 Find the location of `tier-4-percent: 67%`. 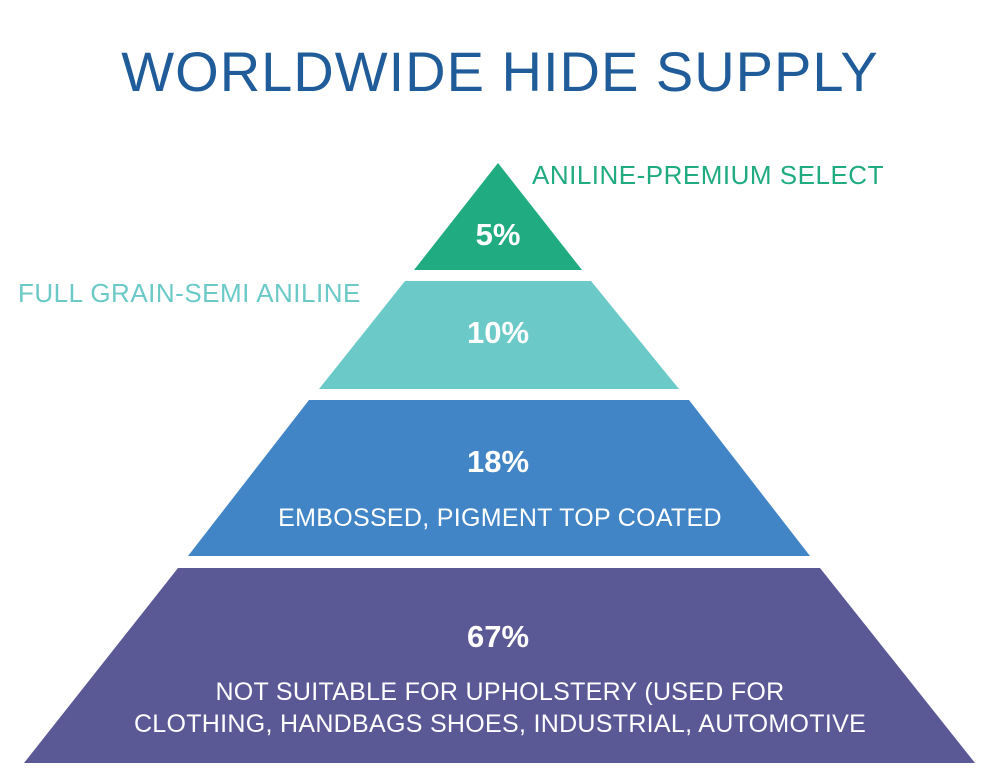

tier-4-percent: 67% is located at coordinates (498, 636).